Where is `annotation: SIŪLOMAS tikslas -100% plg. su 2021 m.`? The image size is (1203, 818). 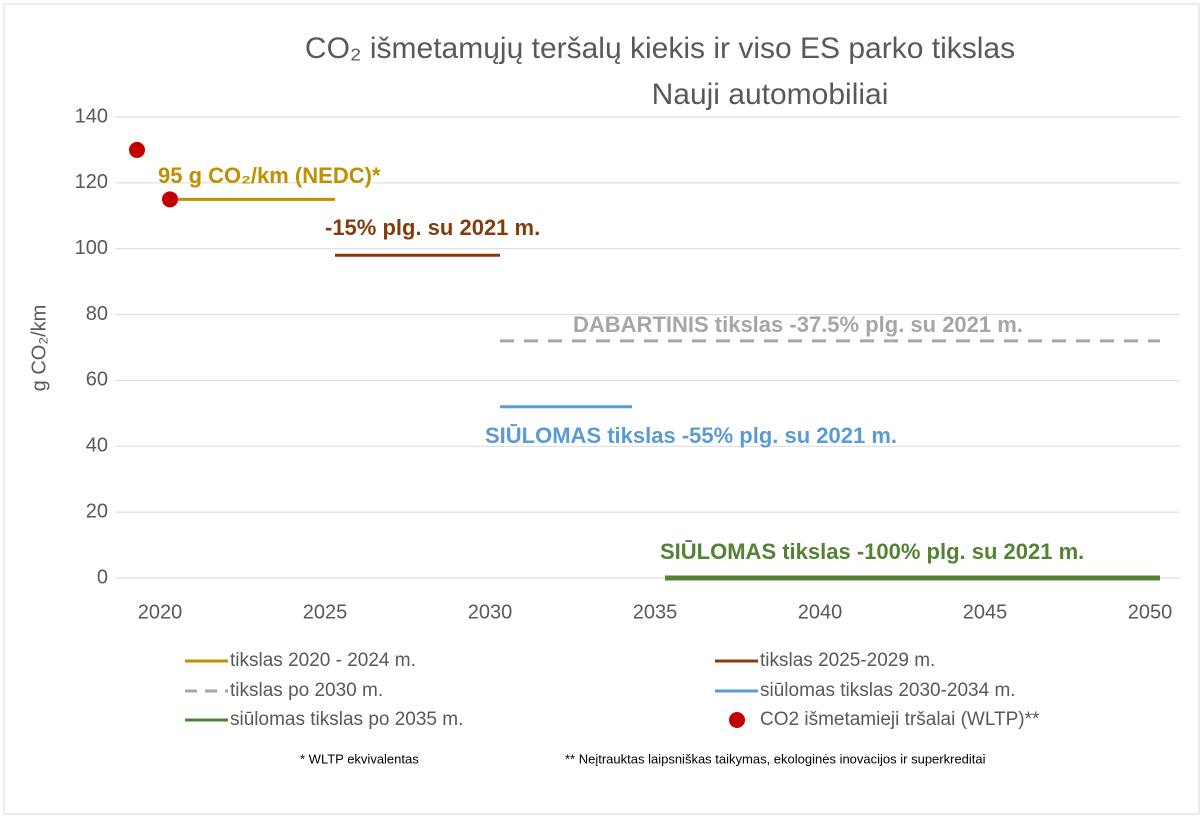 annotation: SIŪLOMAS tikslas -100% plg. su 2021 m. is located at coordinates (872, 551).